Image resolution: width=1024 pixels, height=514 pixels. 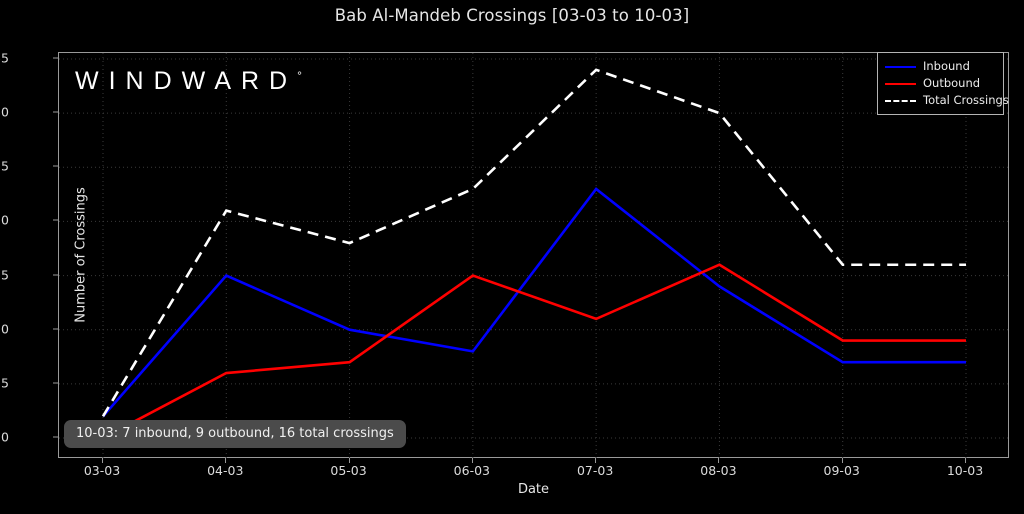 I want to click on x-tick-label: 04-03, so click(x=225, y=470).